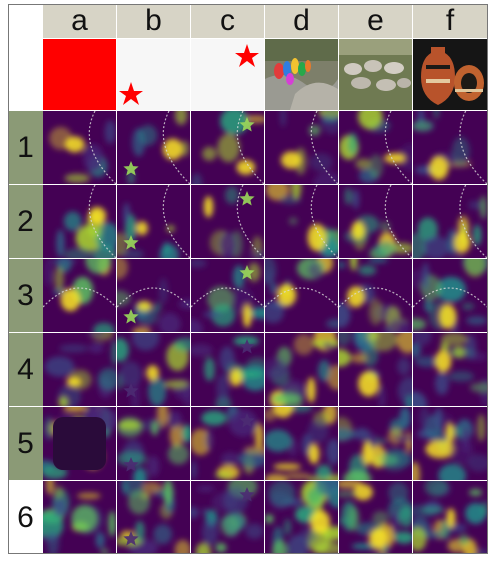  Describe the element at coordinates (25, 221) in the screenshot. I see `row-label-2: 2` at that location.